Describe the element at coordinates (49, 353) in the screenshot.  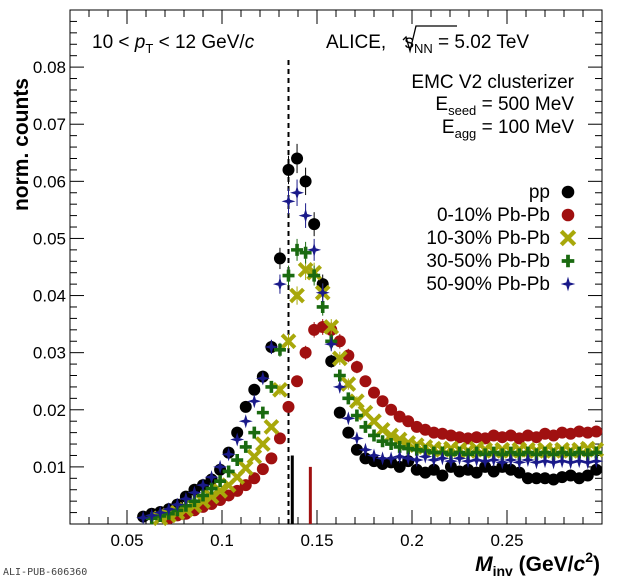
I see `y-tick-label: 0.03` at that location.